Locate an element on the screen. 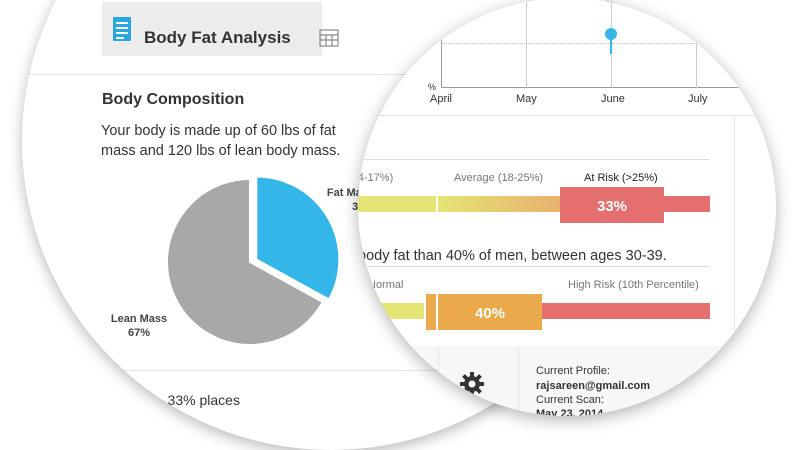 The height and width of the screenshot is (450, 800). scale-label-average: Average (18-25%) is located at coordinates (499, 178).